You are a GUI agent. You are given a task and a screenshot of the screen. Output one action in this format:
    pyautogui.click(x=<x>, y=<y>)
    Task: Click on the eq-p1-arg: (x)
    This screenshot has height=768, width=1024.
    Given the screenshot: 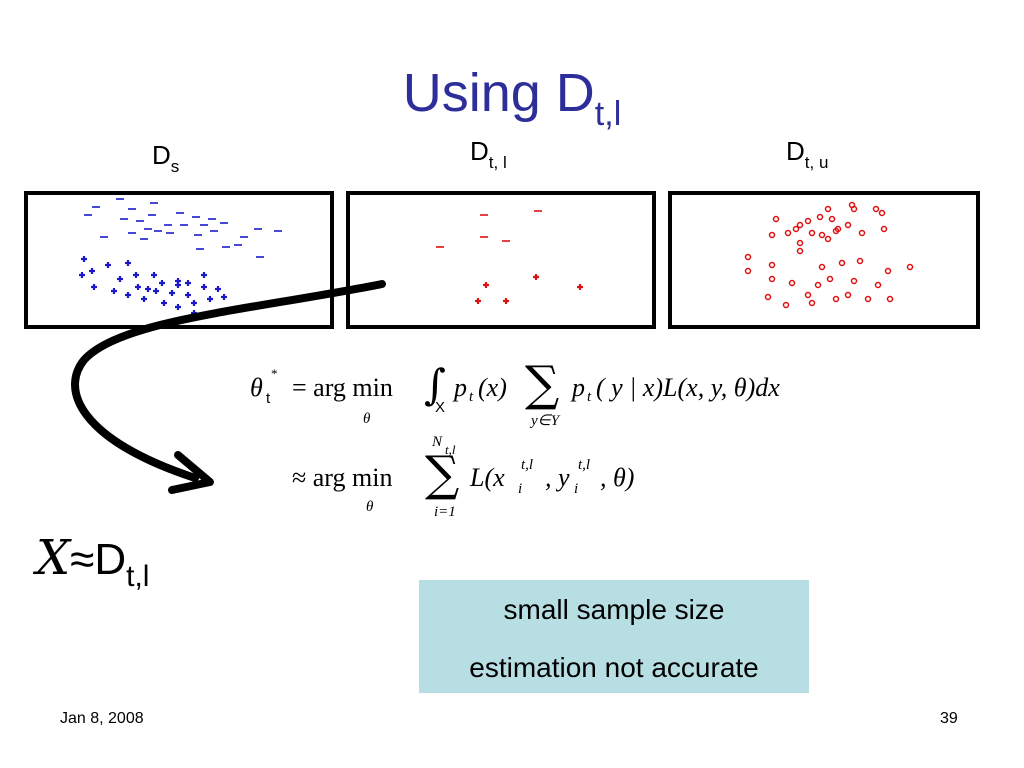 What is the action you would take?
    pyautogui.click(x=492, y=387)
    